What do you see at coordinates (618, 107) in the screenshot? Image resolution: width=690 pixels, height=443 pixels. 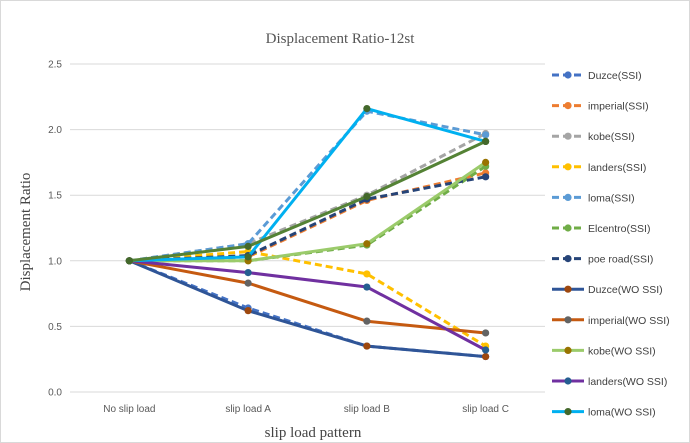 I see `legend-label-imperial-ssi: imperial(SSI)` at bounding box center [618, 107].